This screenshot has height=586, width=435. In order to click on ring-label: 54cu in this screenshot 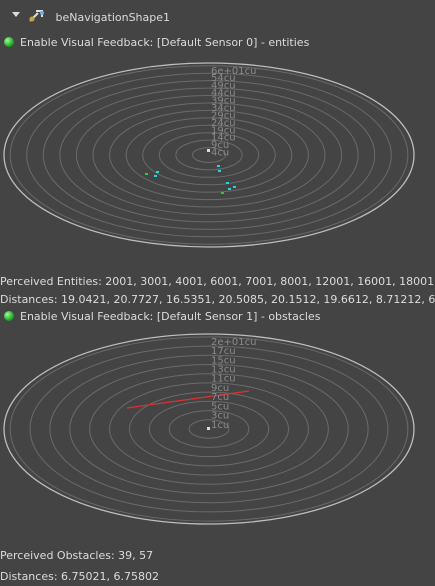, I will do `click(223, 78)`.